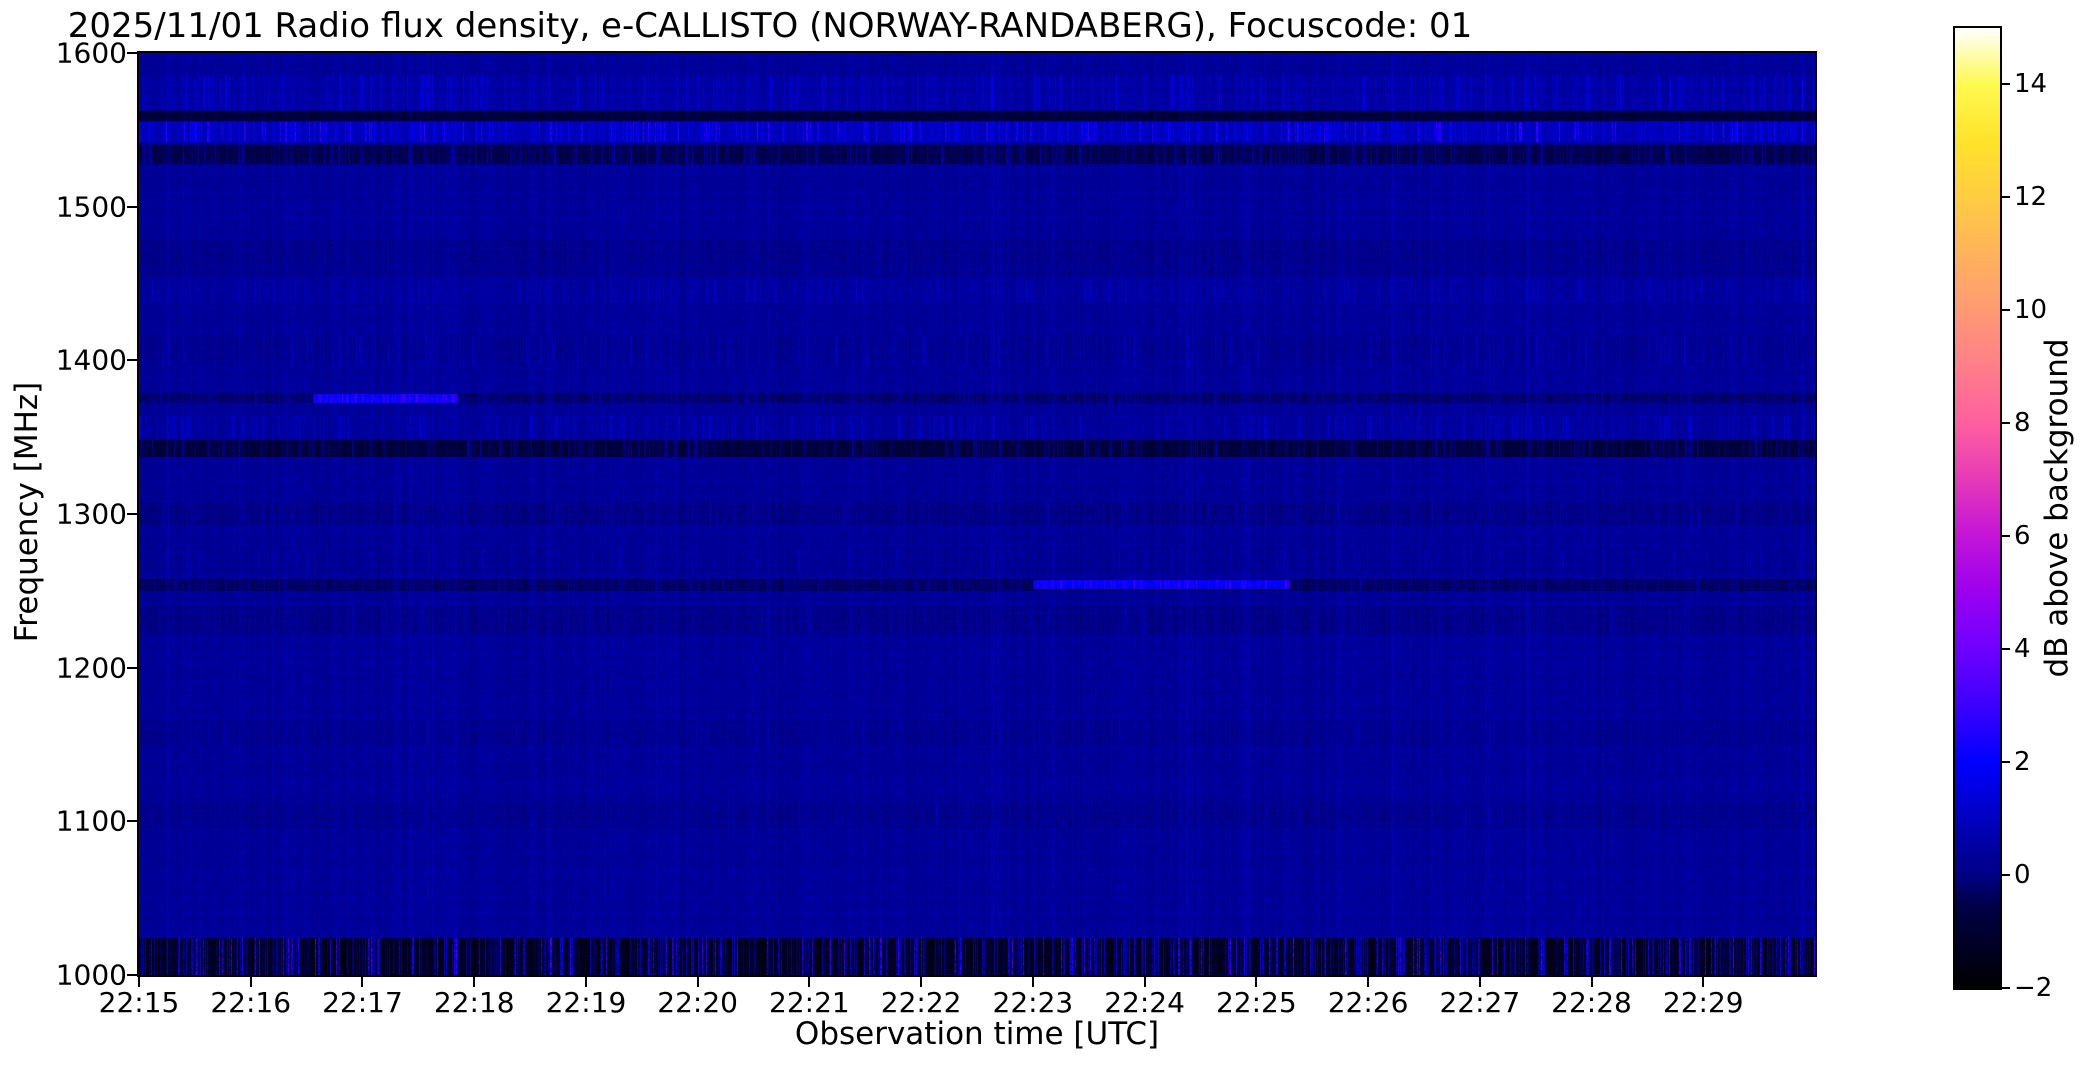 This screenshot has width=2085, height=1067. What do you see at coordinates (2022, 649) in the screenshot?
I see `colorbar-tick-label: 4` at bounding box center [2022, 649].